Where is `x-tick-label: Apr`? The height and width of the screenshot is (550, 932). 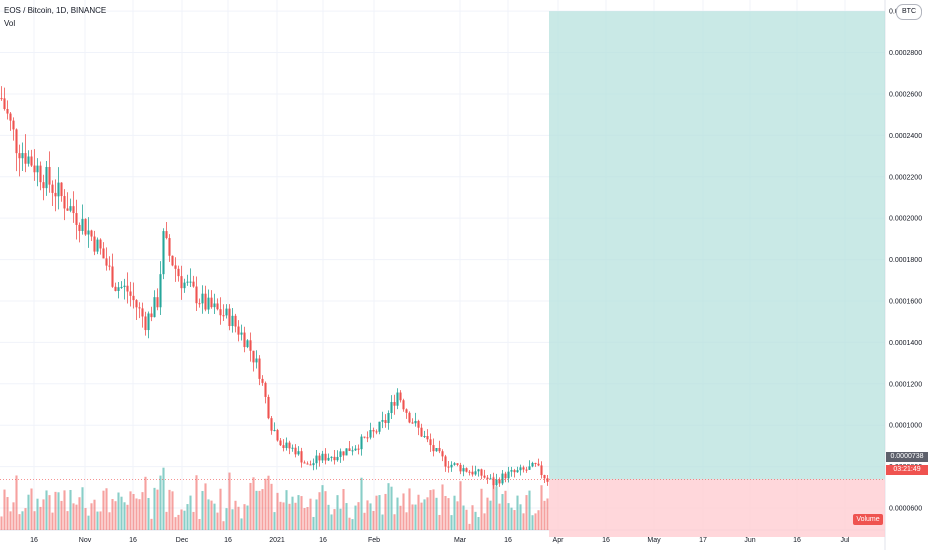 x-tick-label: Apr is located at coordinates (559, 540).